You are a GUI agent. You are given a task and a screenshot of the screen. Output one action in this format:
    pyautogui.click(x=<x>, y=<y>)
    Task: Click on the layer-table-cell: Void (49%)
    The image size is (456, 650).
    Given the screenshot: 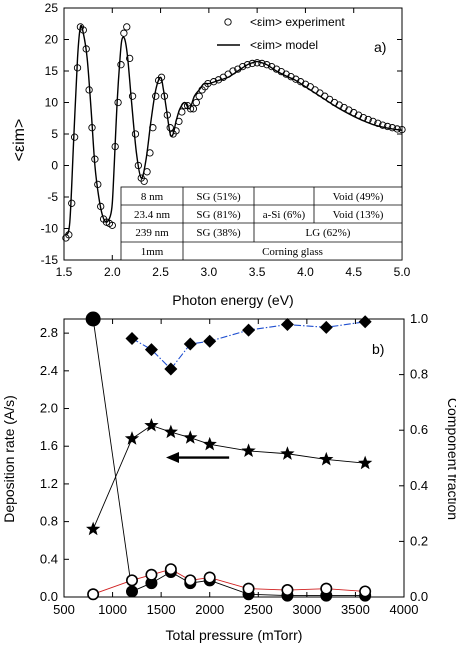 What is the action you would take?
    pyautogui.click(x=358, y=197)
    